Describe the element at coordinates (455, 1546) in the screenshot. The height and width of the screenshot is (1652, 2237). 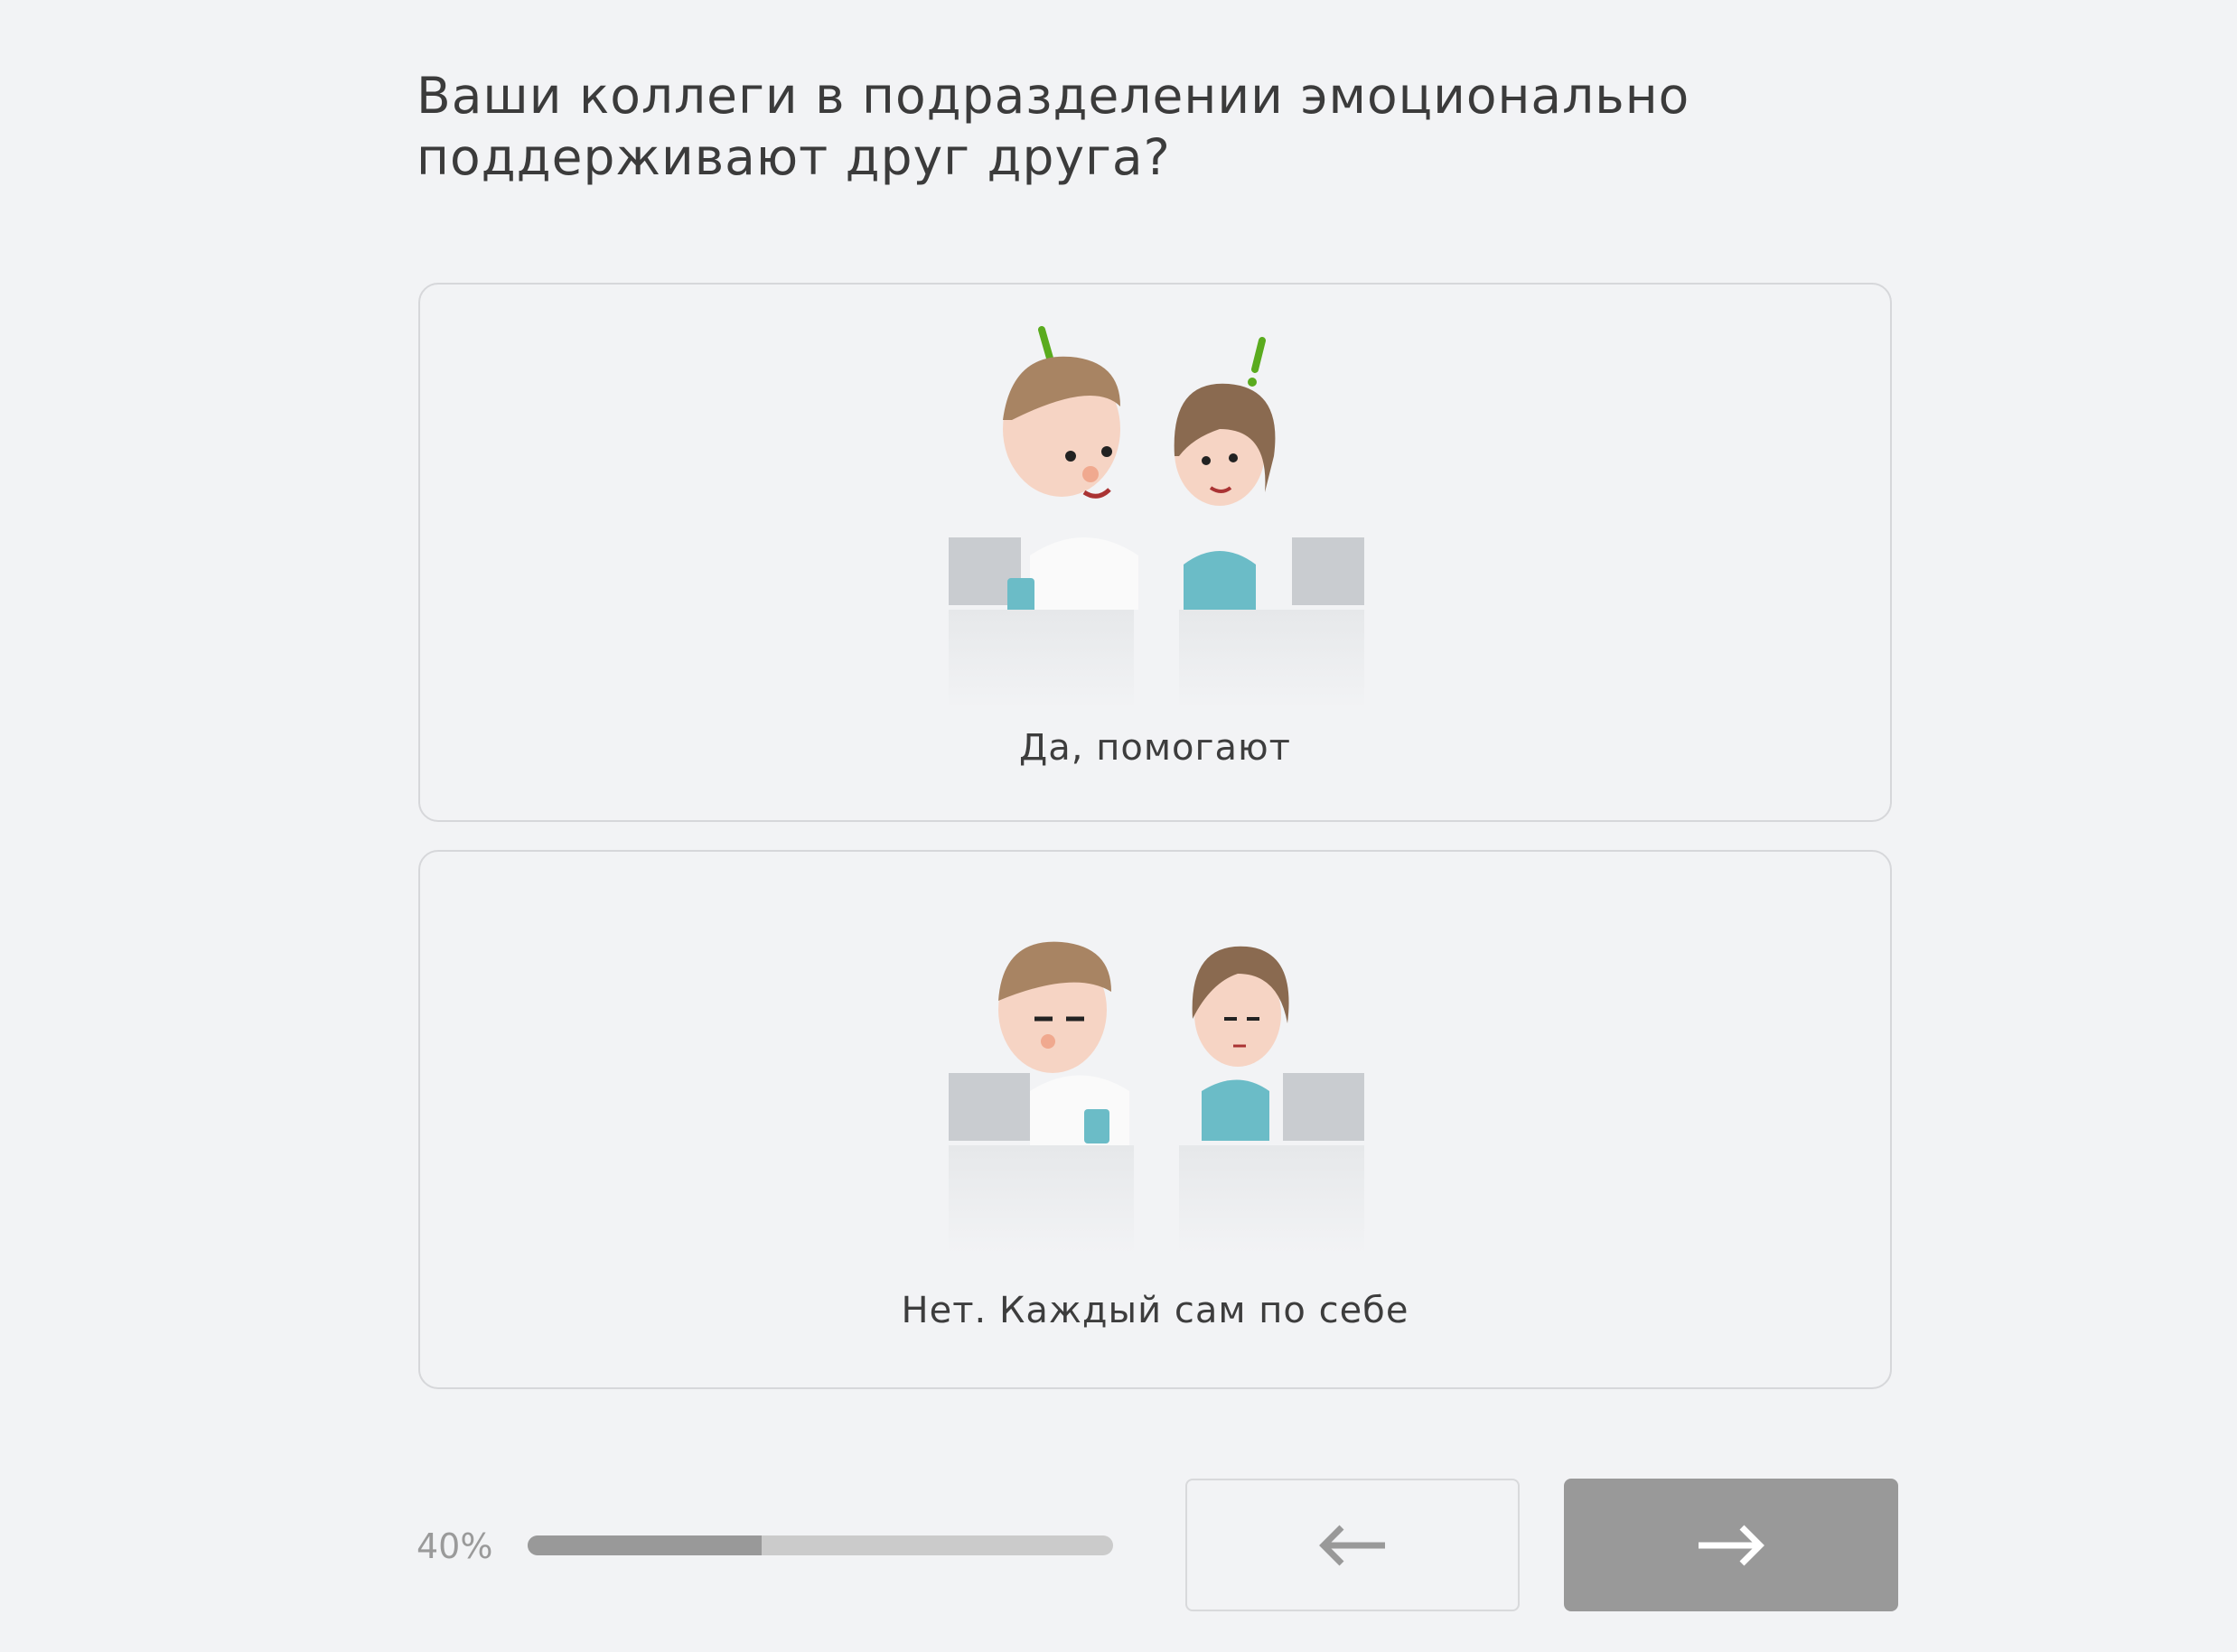
I see `progress-label: 40%` at that location.